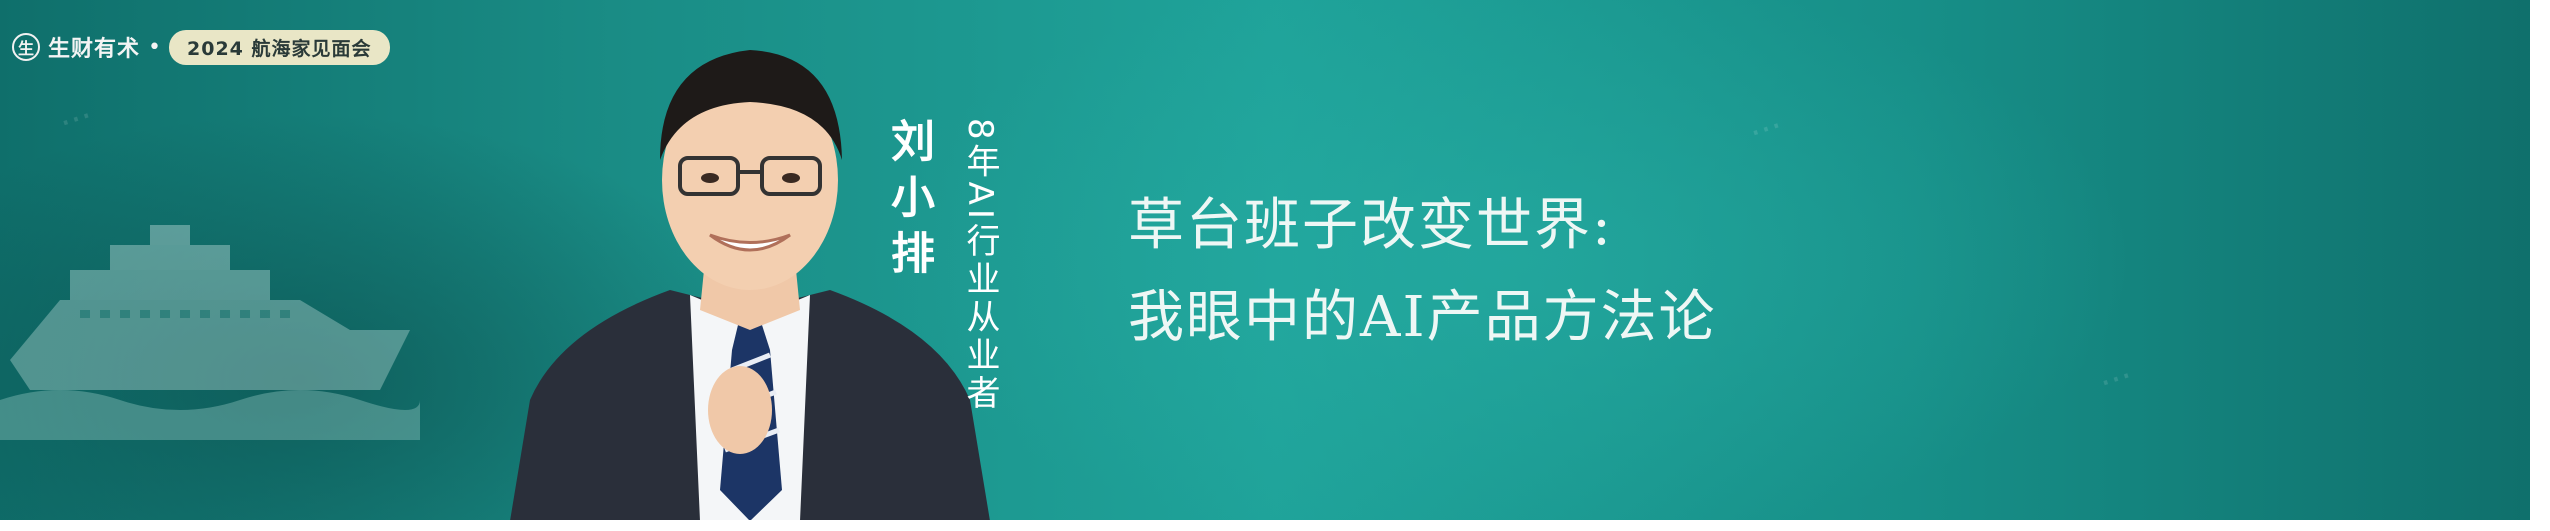 This screenshot has height=531, width=2550. I want to click on talk-title-line-1: 草台班子改变世界:, so click(1370, 225).